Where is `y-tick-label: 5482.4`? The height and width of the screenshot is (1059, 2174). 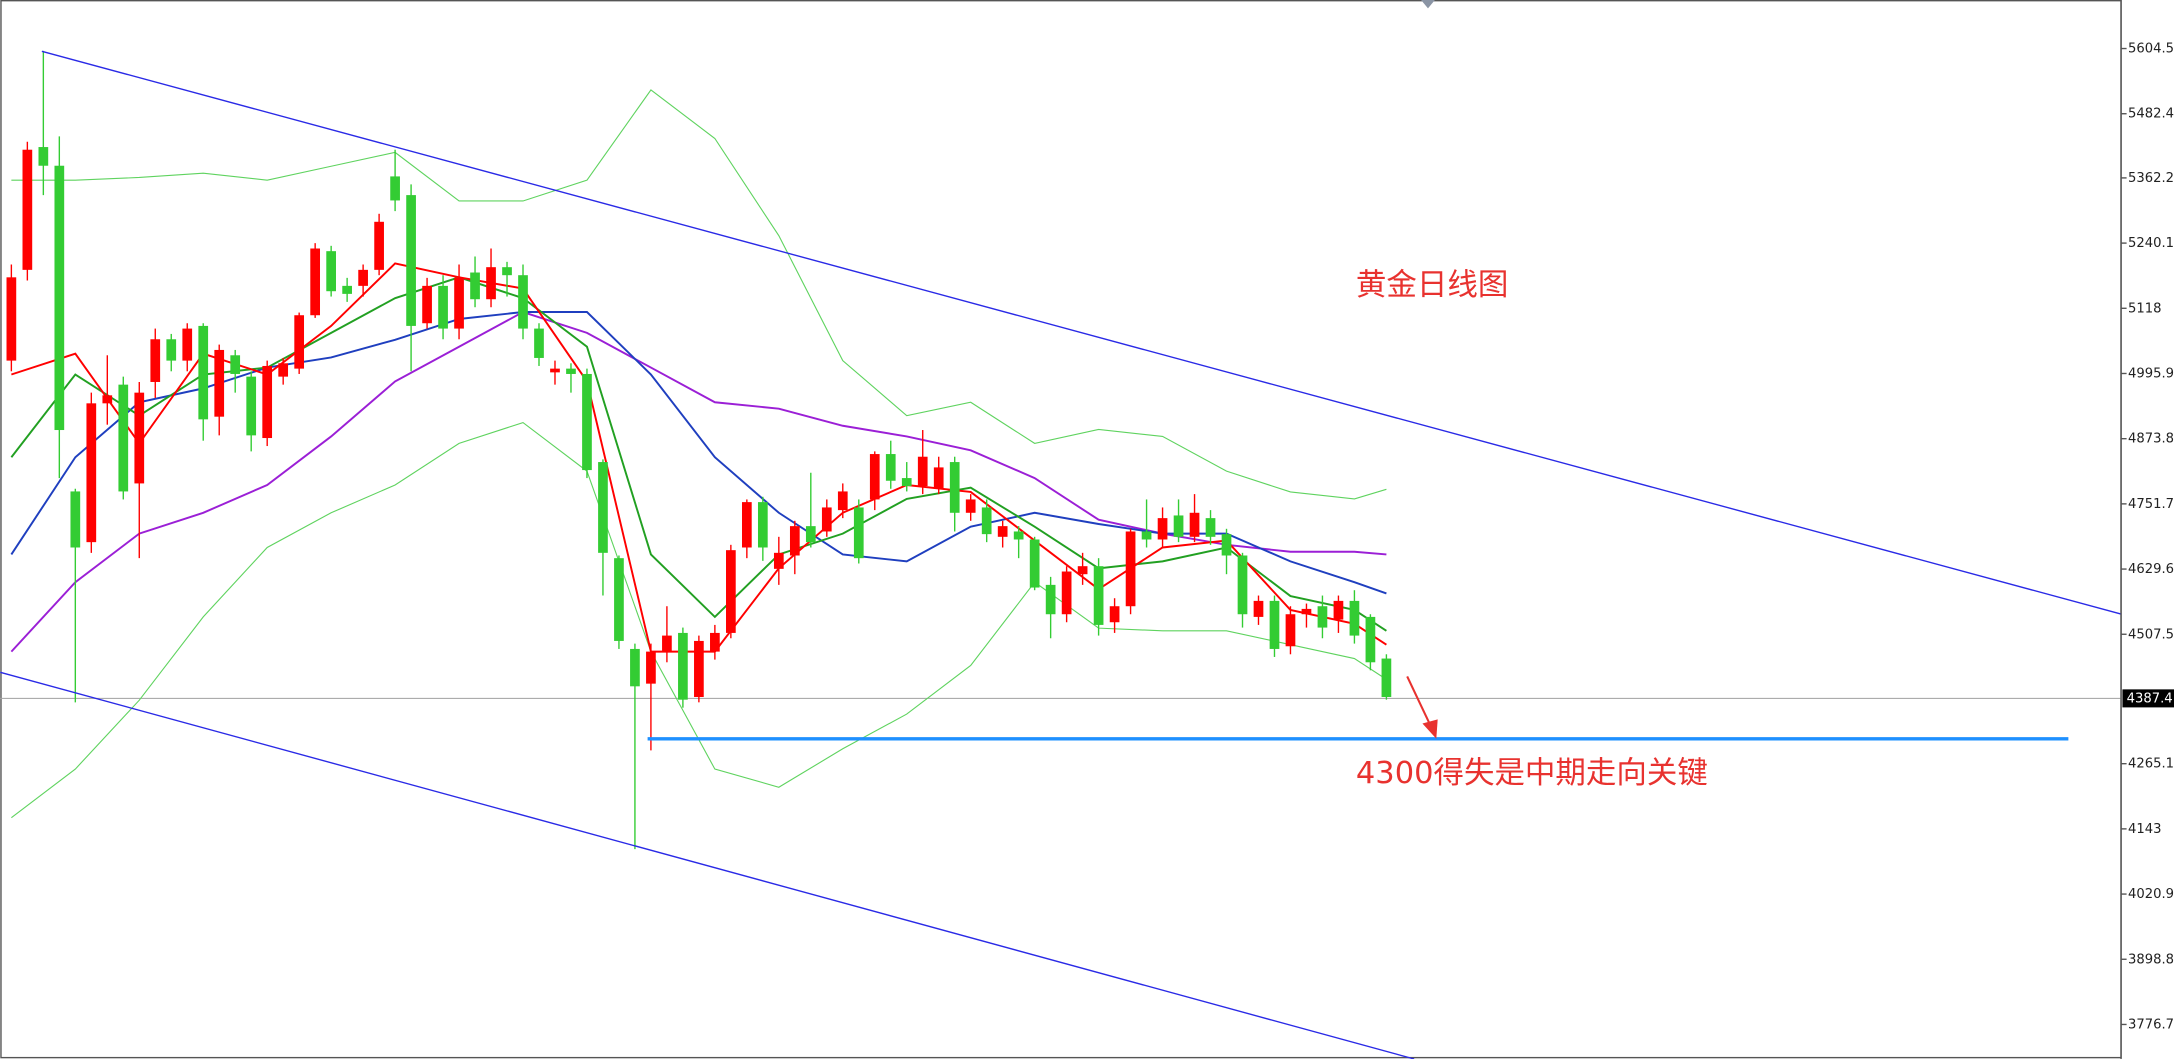
y-tick-label: 5482.4 is located at coordinates (2151, 114).